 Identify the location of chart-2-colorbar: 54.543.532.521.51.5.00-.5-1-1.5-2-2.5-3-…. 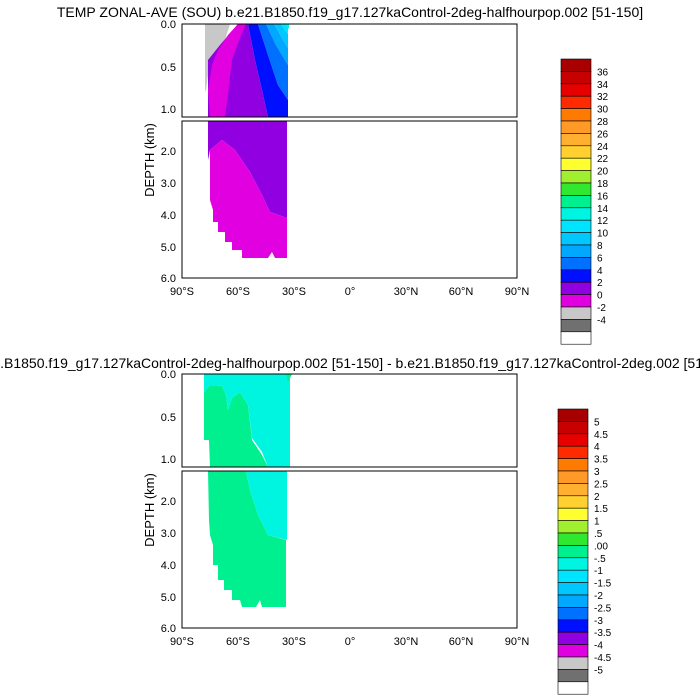
(584, 551).